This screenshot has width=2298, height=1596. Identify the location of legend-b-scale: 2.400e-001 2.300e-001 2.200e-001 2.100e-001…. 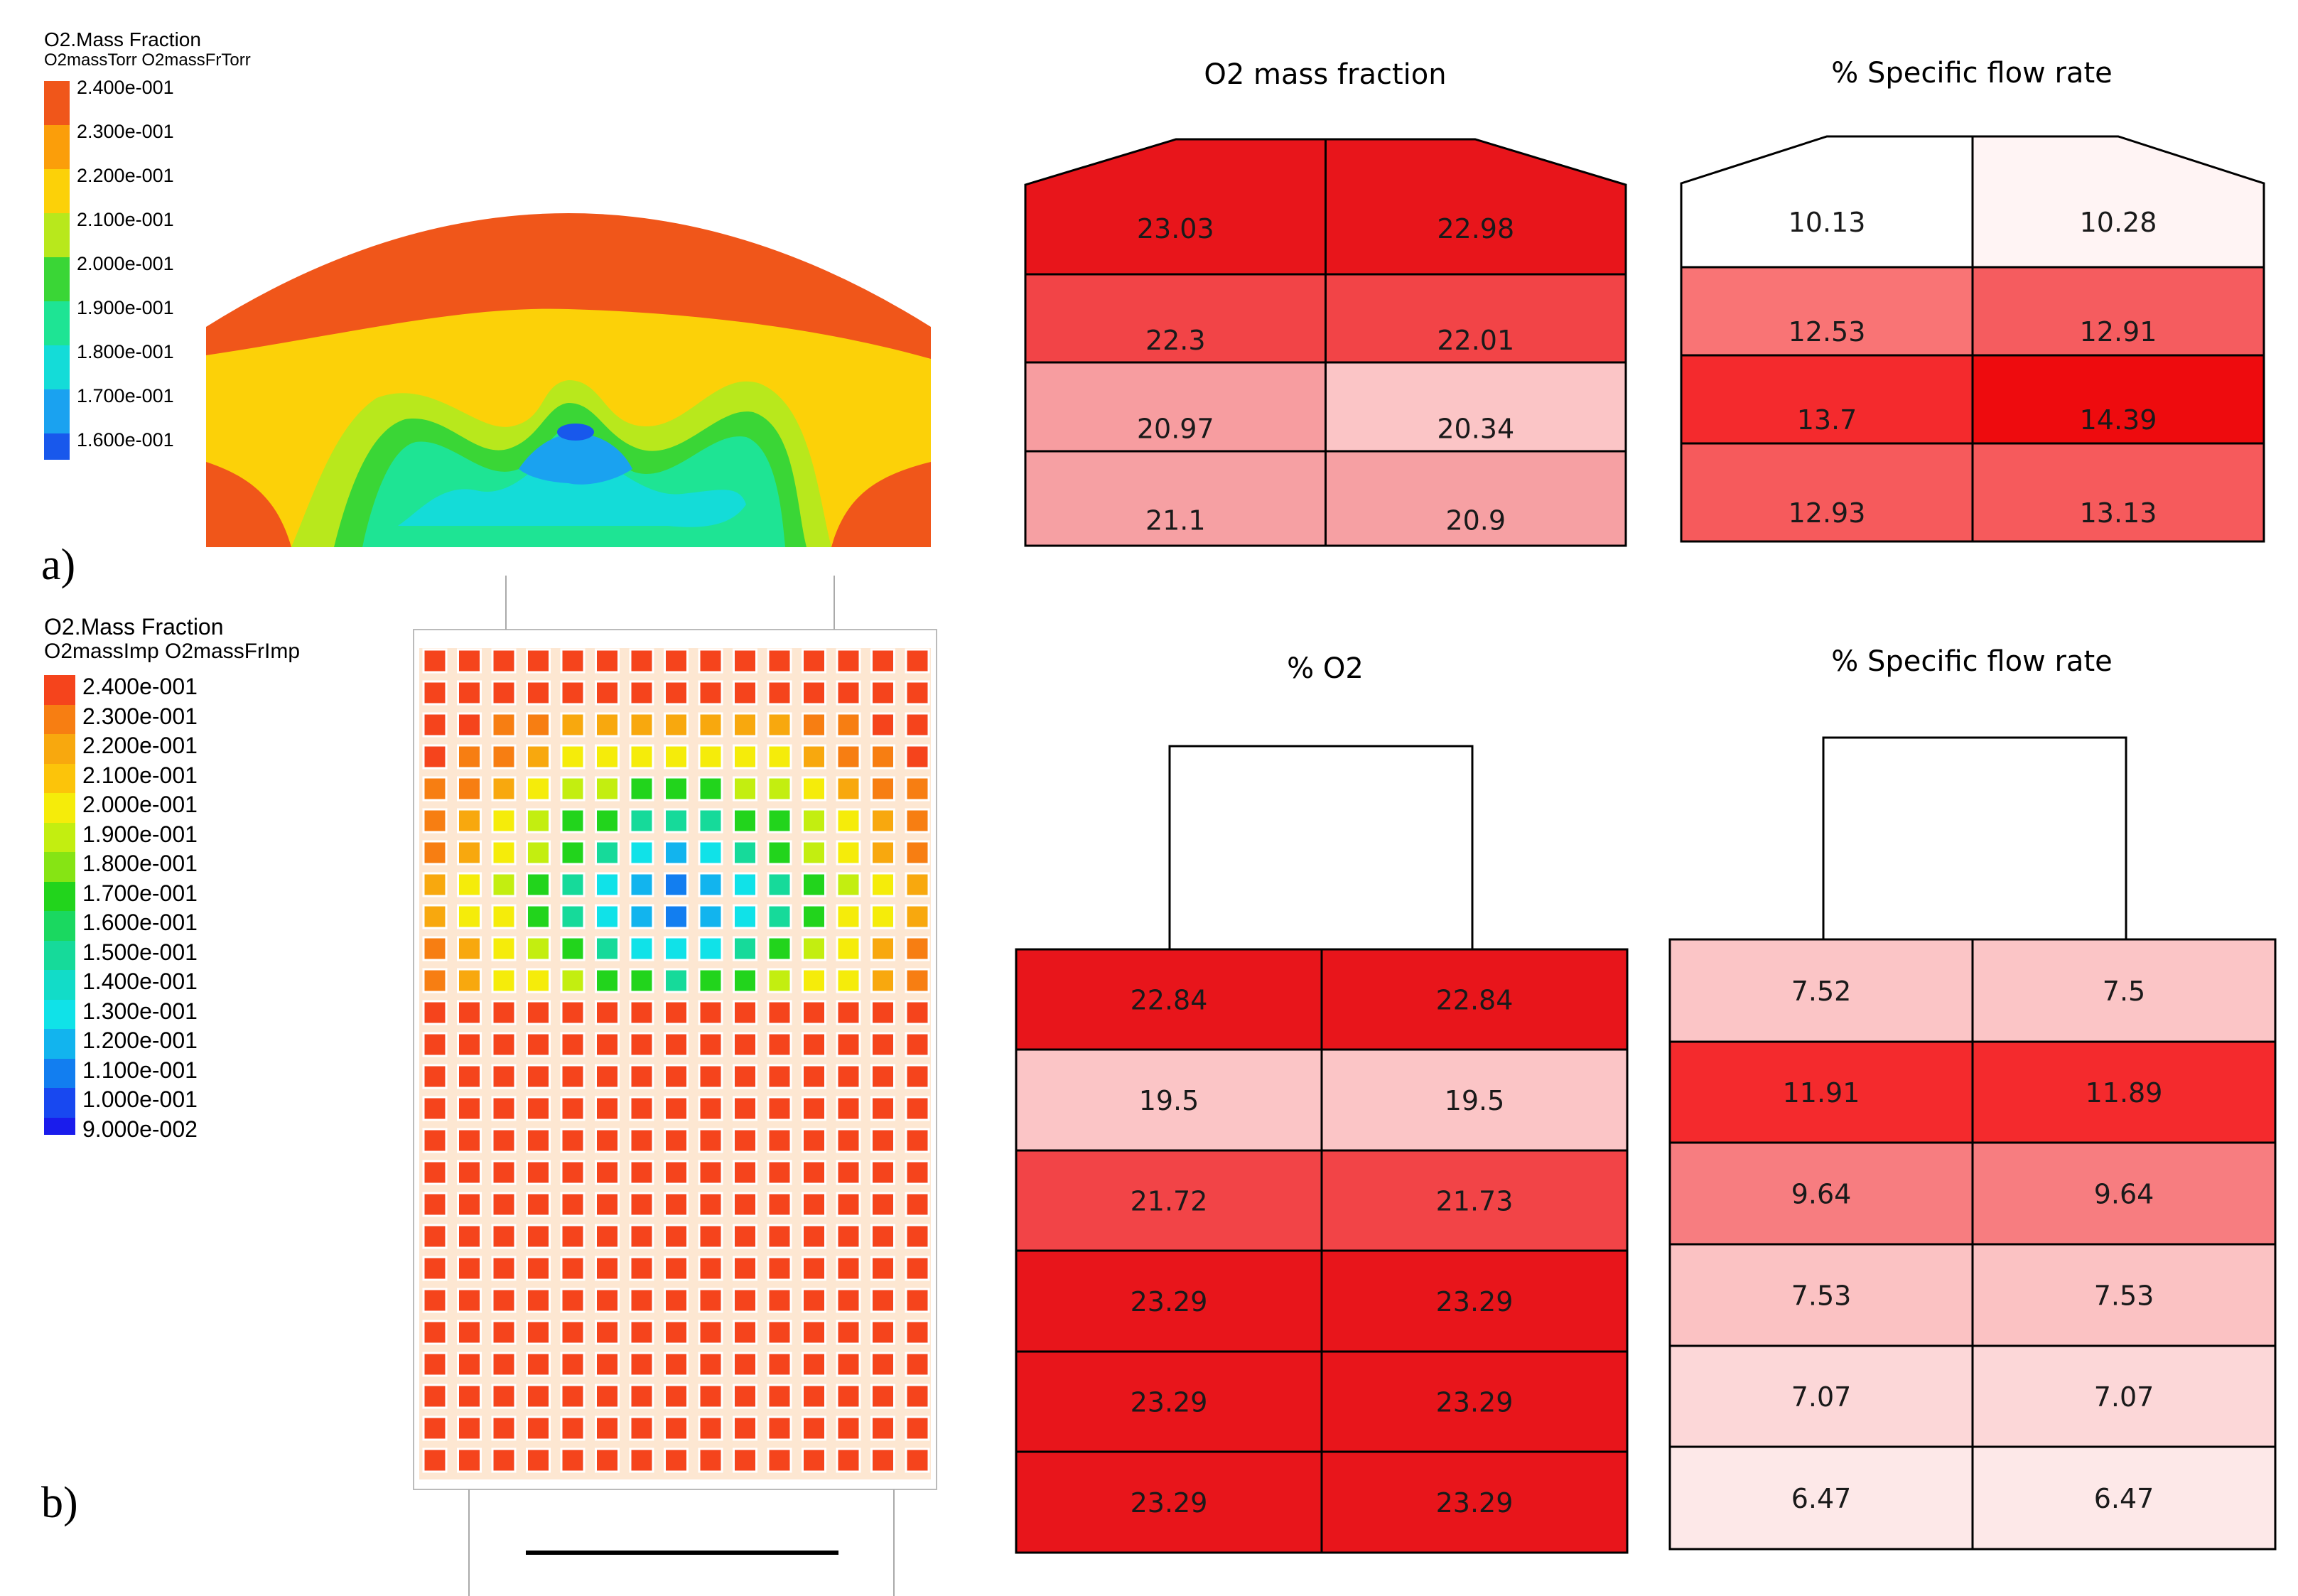
(165, 917).